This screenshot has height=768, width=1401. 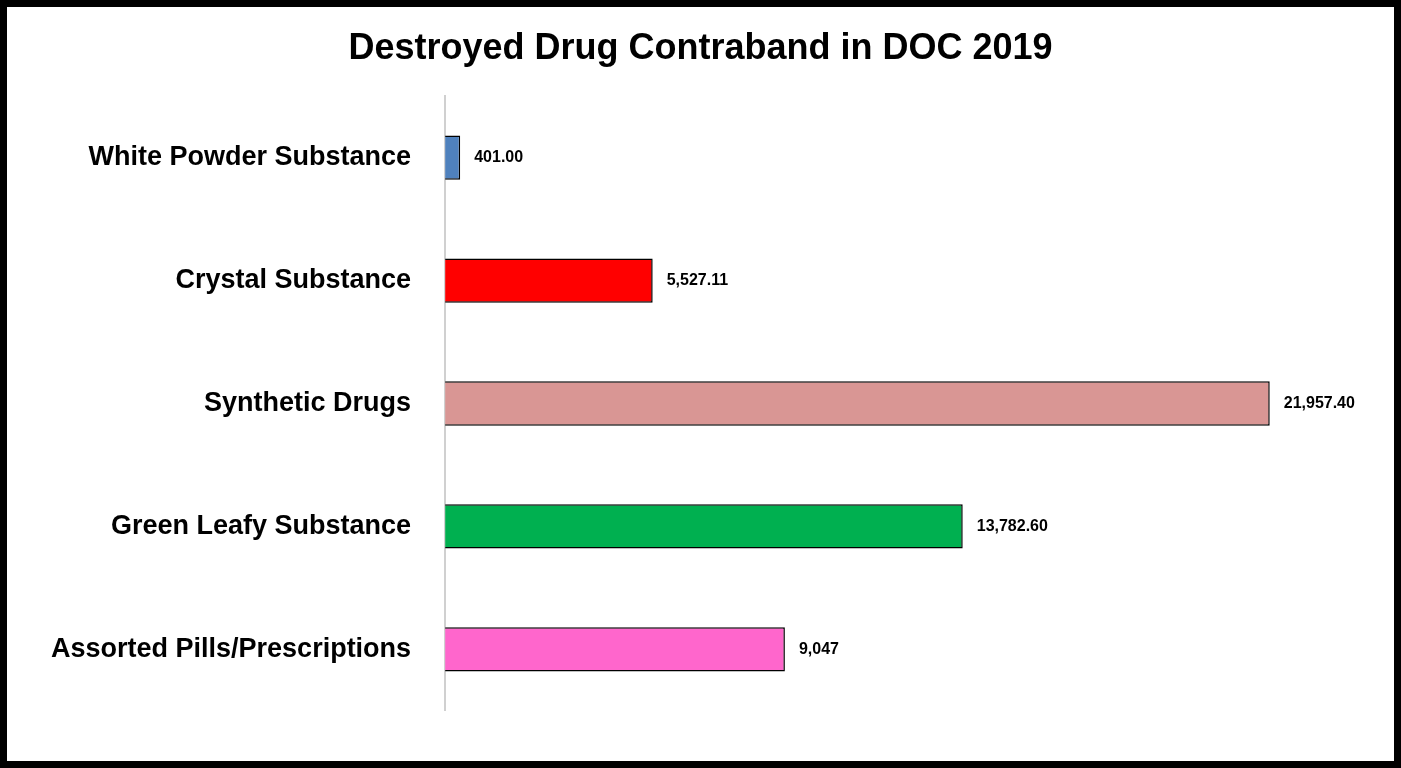 I want to click on y-tick-label: Crystal Substance, so click(x=293, y=279).